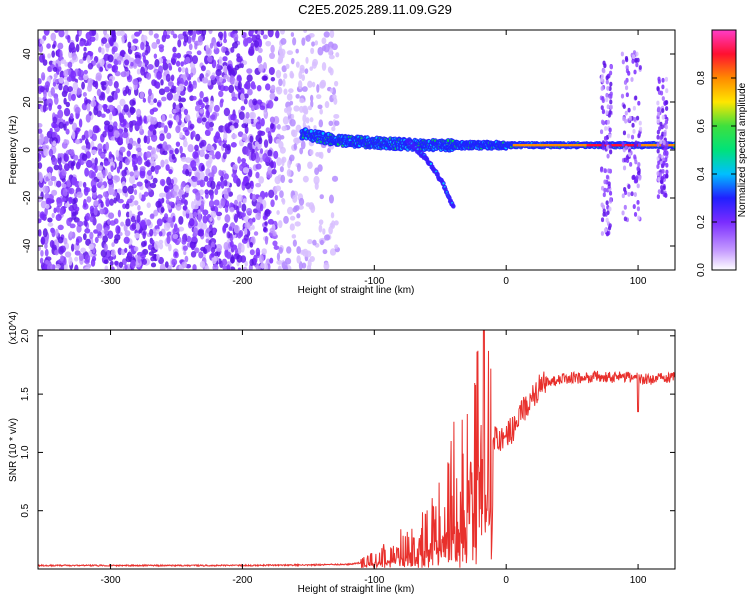 This screenshot has width=750, height=600. What do you see at coordinates (611, 73) in the screenshot?
I see `column-blob` at bounding box center [611, 73].